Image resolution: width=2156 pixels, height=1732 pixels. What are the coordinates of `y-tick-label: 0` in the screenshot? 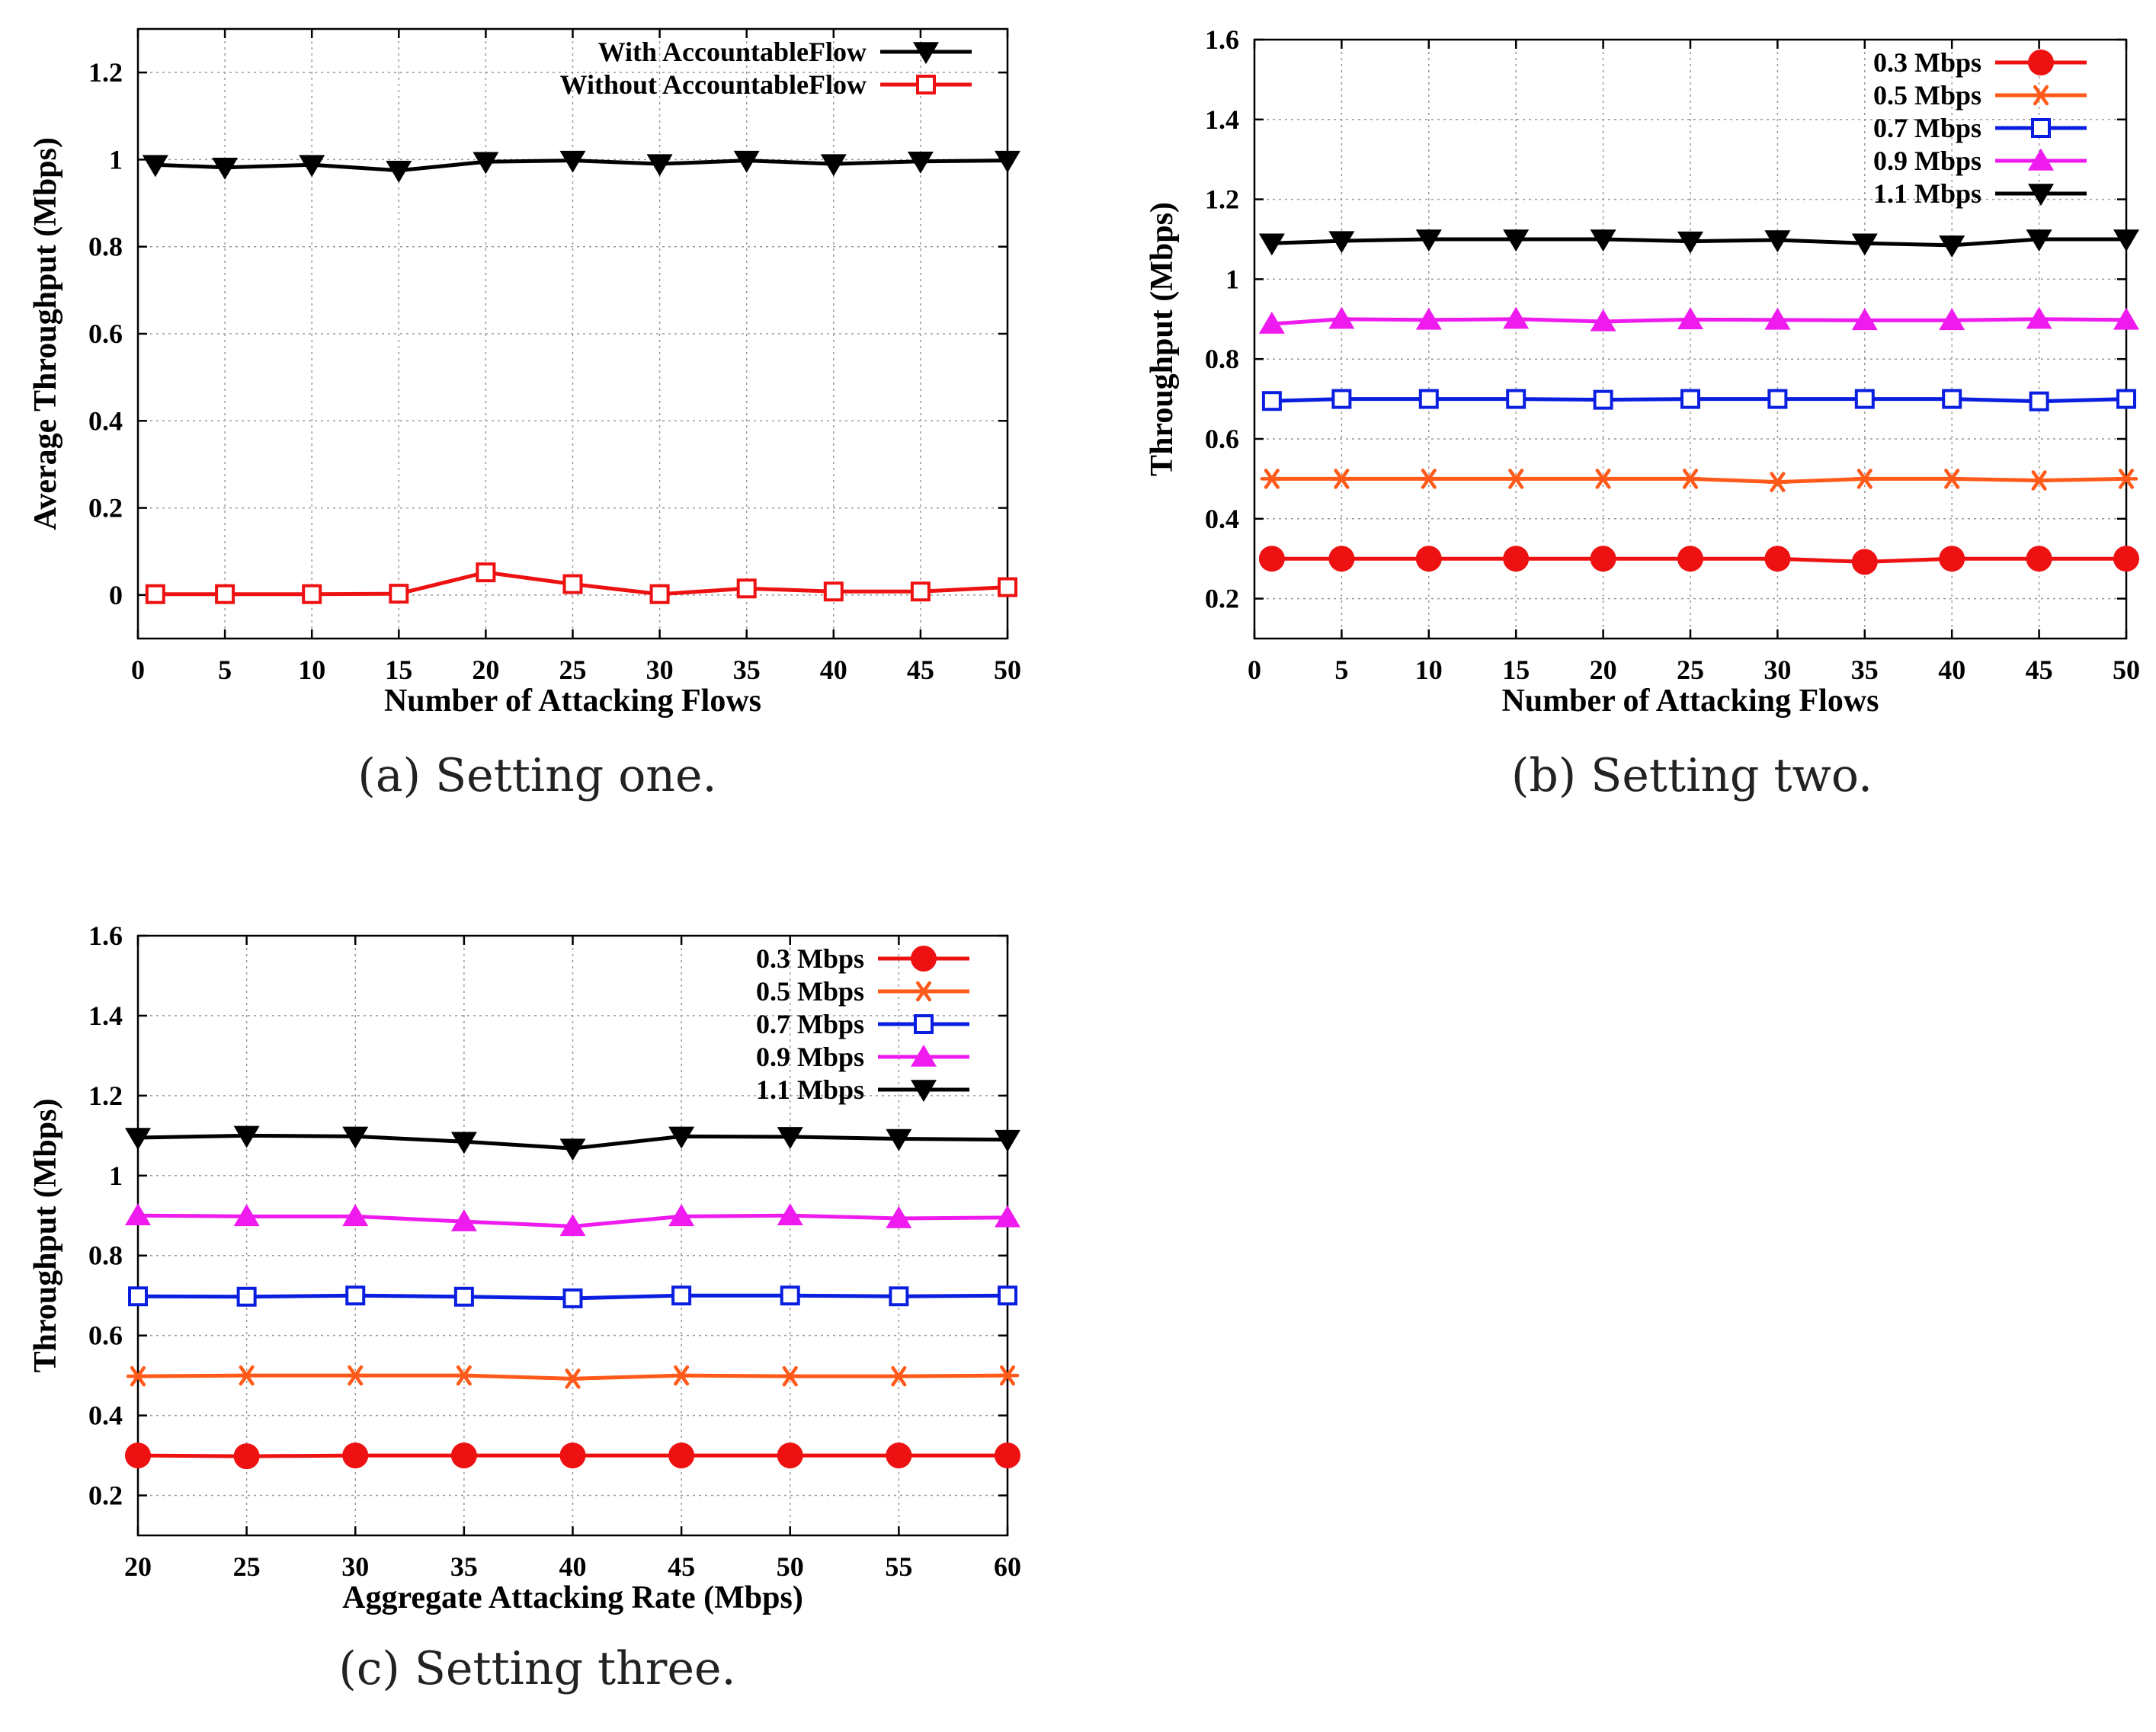 It's located at (116, 595).